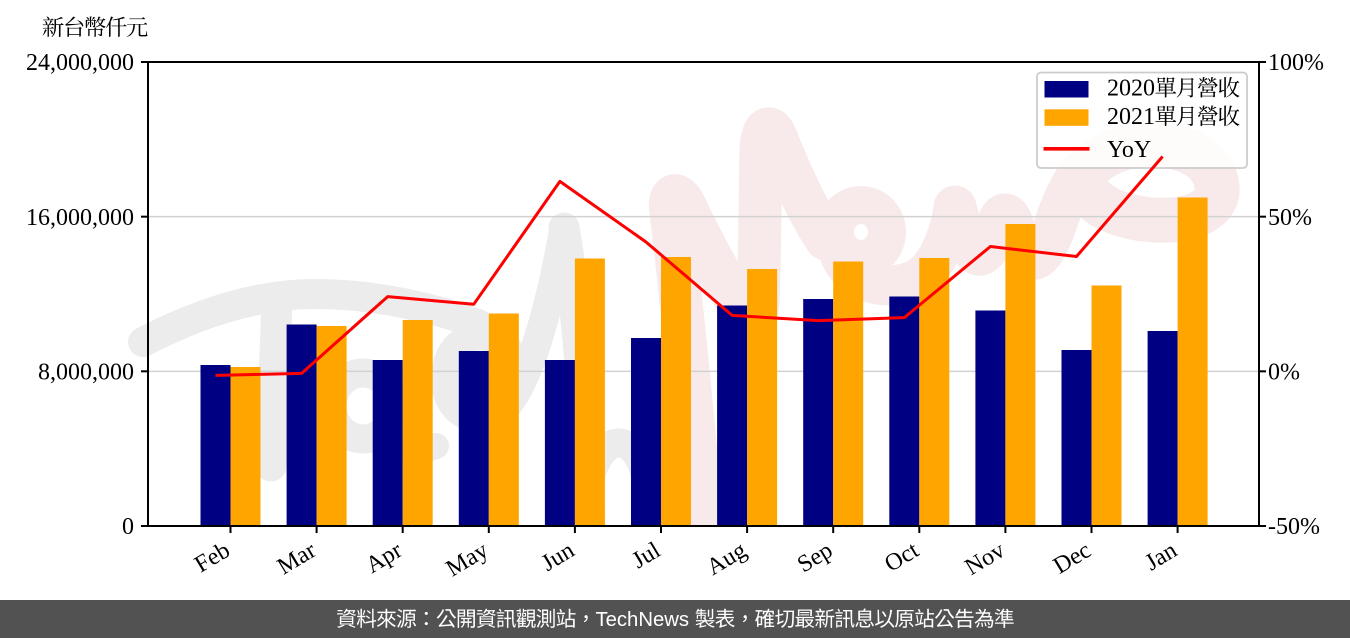  Describe the element at coordinates (643, 620) in the screenshot. I see `svg-text: TechNews` at that location.